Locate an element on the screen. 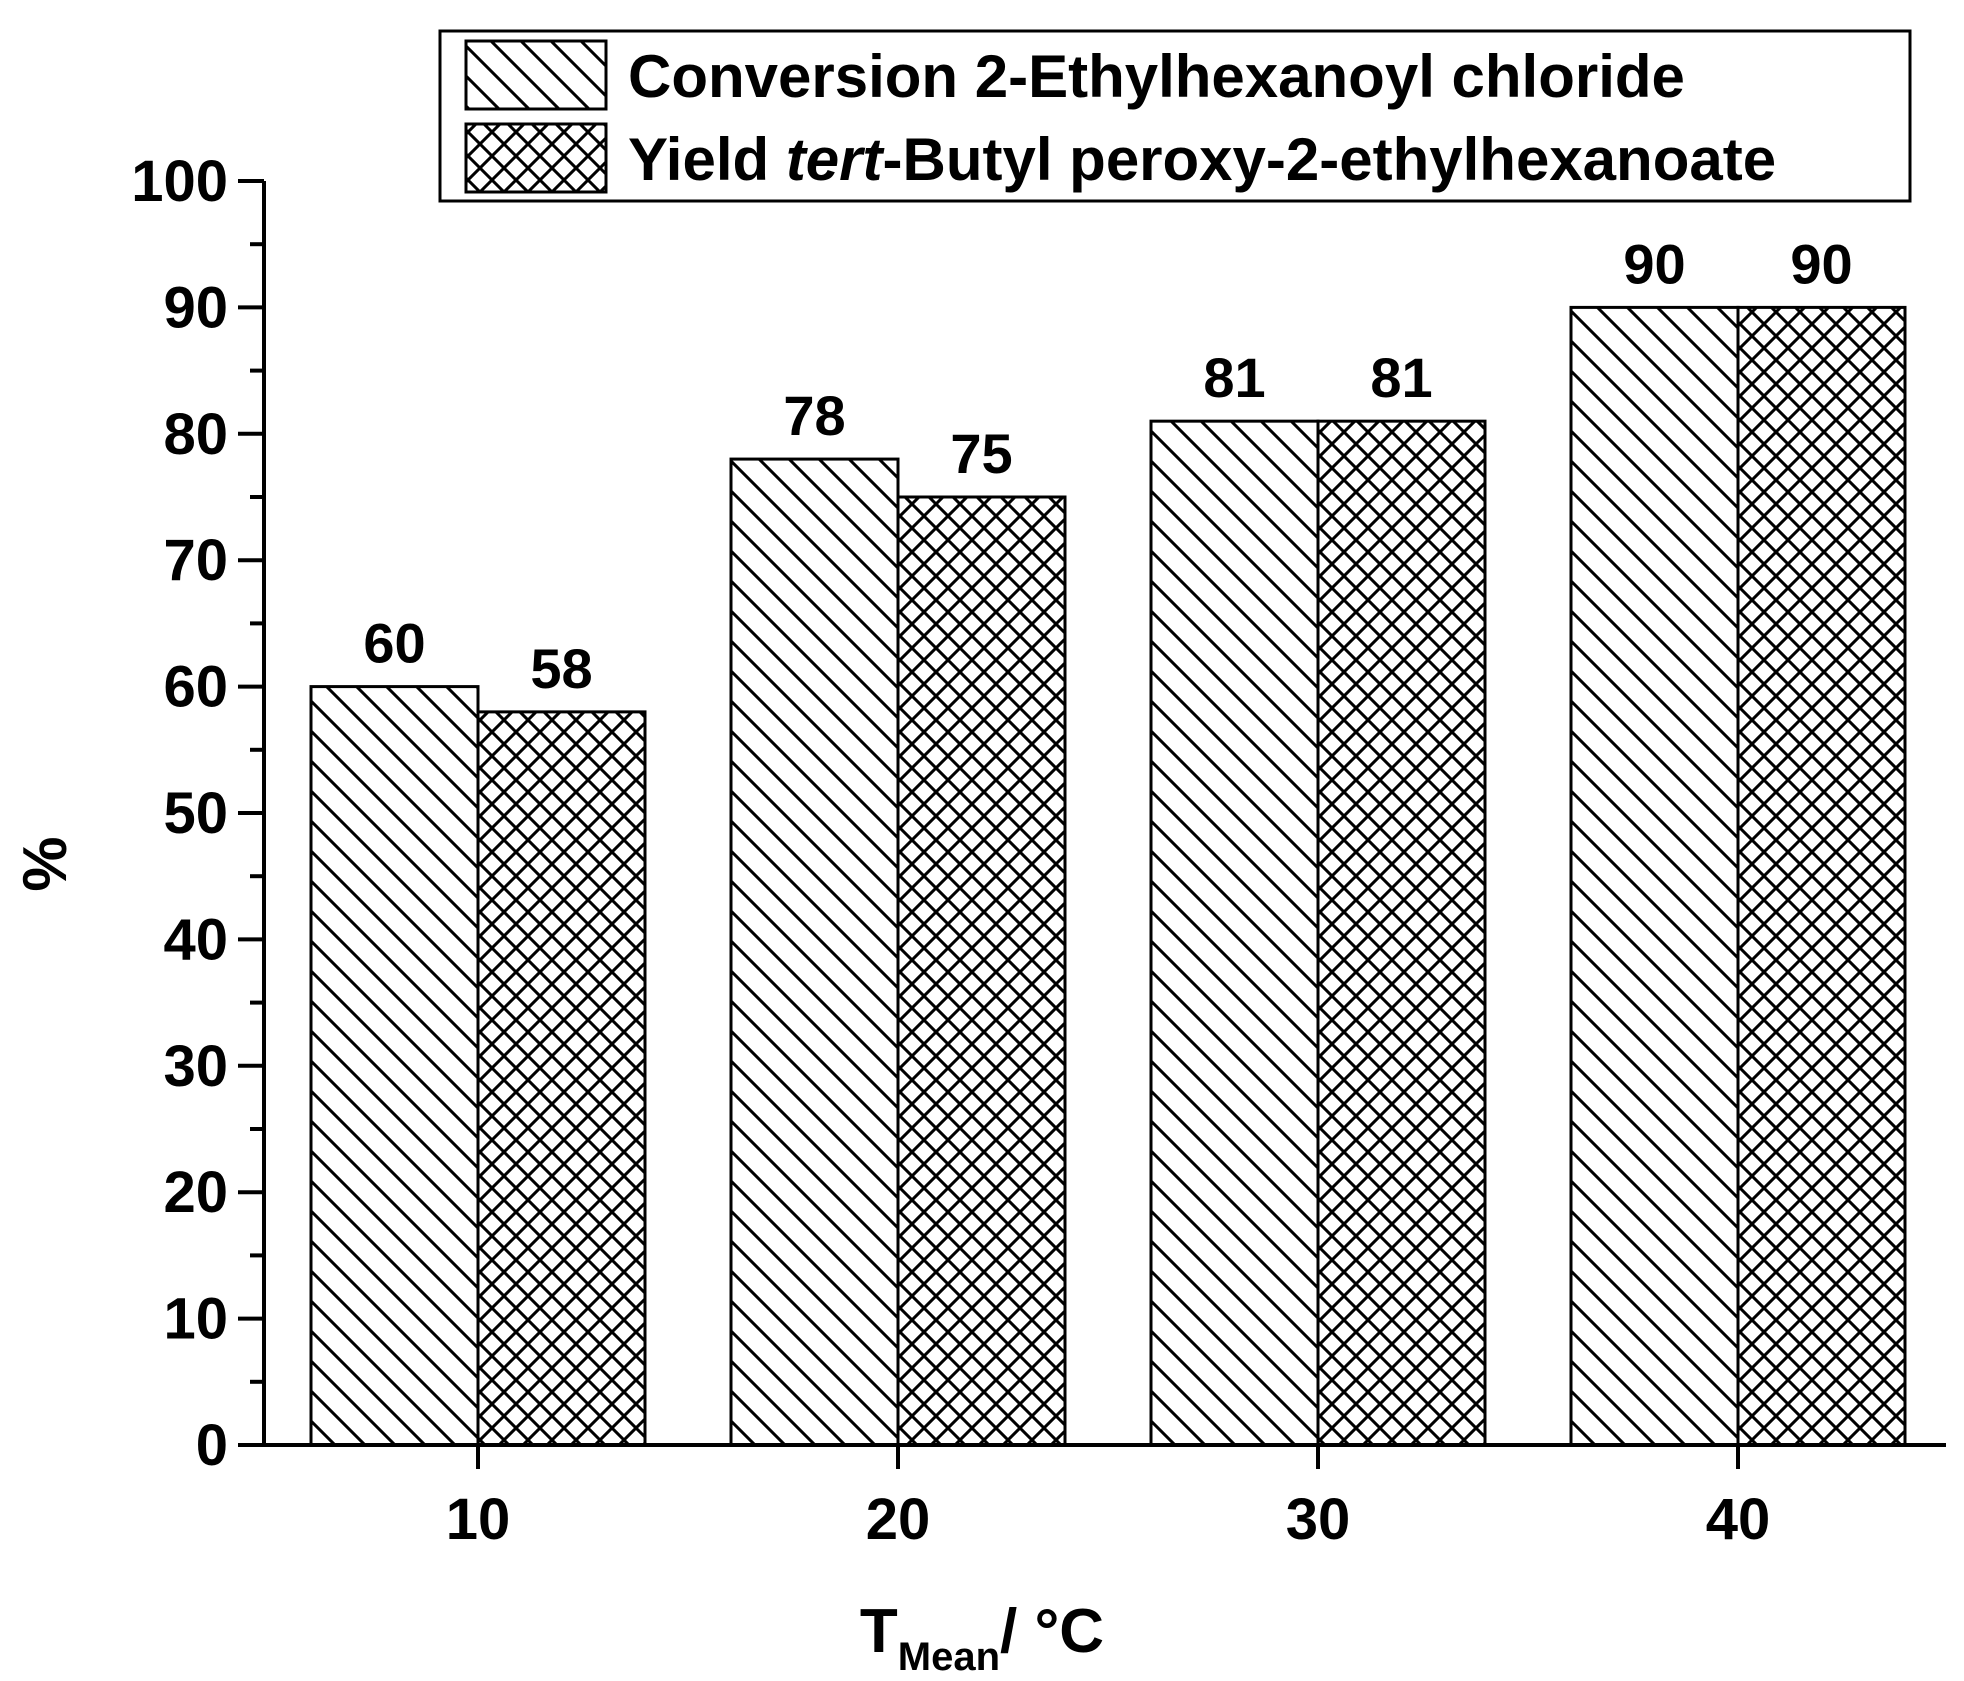 This screenshot has height=1681, width=1964. x-axis-title-suffix: / °C is located at coordinates (1052, 1631).